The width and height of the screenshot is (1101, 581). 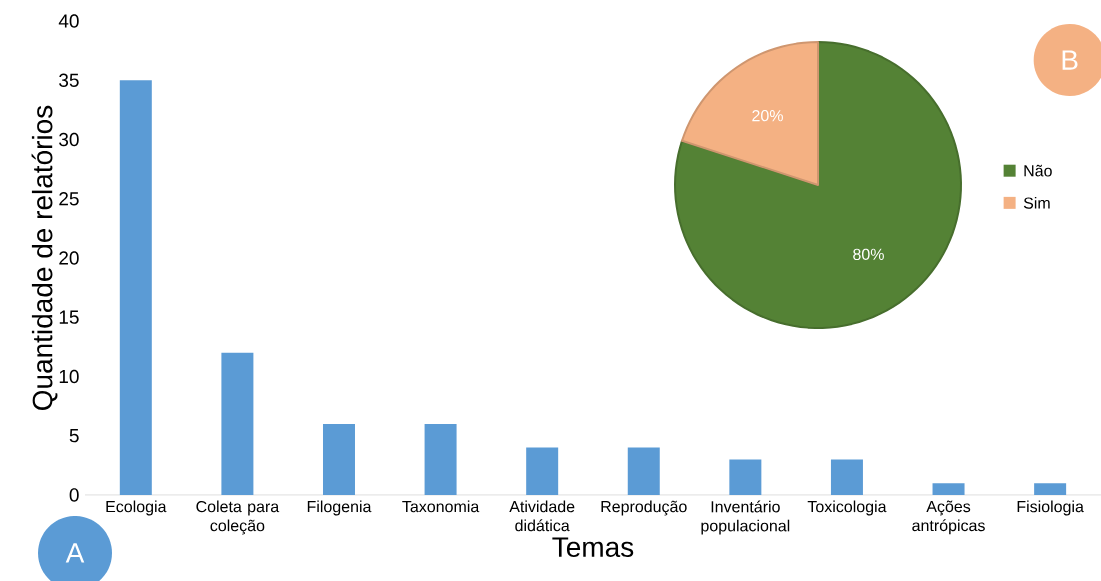 I want to click on y-tick-label: 40, so click(x=68, y=21).